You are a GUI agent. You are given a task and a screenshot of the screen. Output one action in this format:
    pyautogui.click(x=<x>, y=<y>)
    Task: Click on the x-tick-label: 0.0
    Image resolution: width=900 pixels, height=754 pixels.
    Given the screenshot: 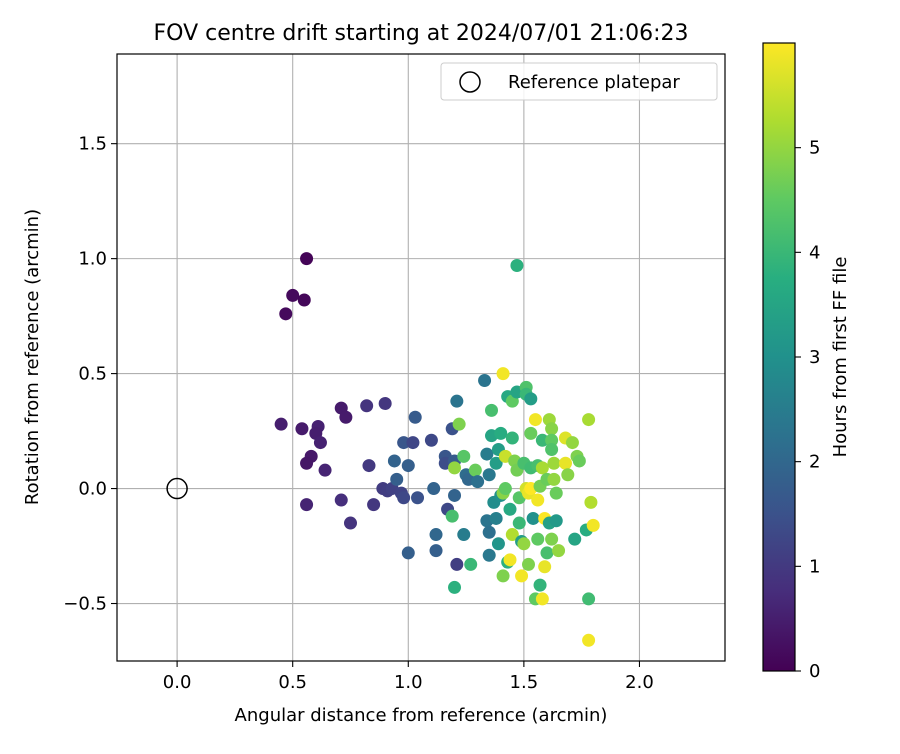 What is the action you would take?
    pyautogui.click(x=177, y=682)
    